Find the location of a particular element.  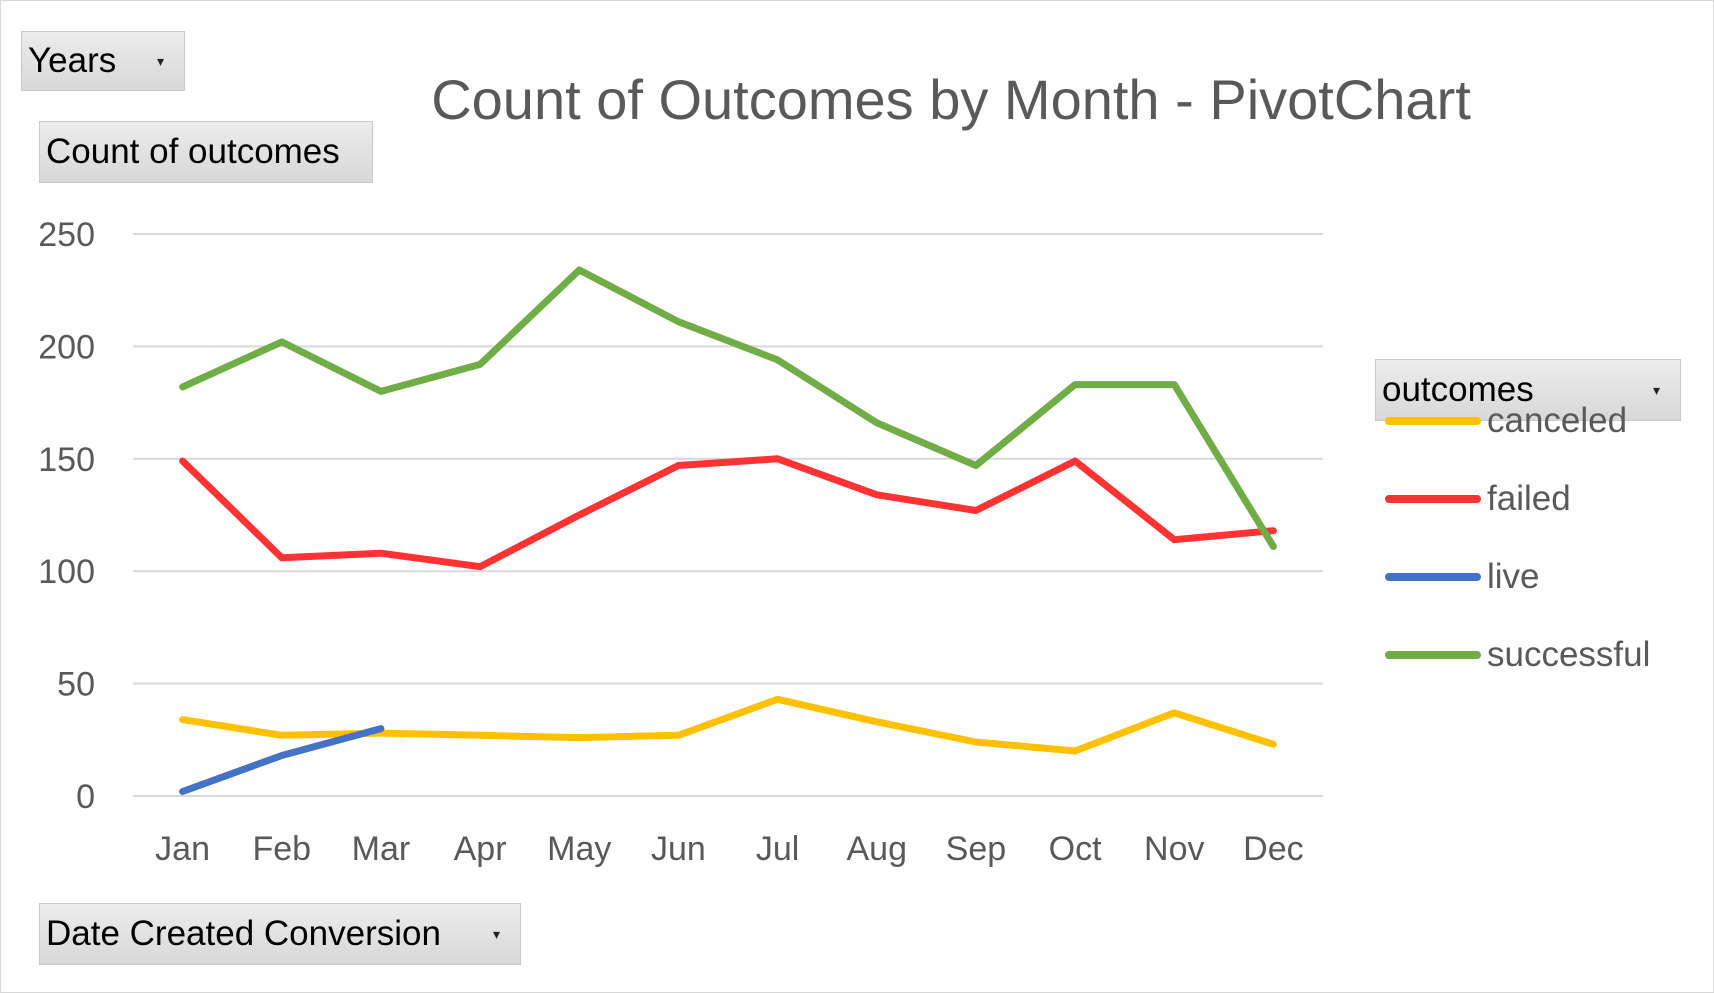

y-tick-label: 150 is located at coordinates (66, 460).